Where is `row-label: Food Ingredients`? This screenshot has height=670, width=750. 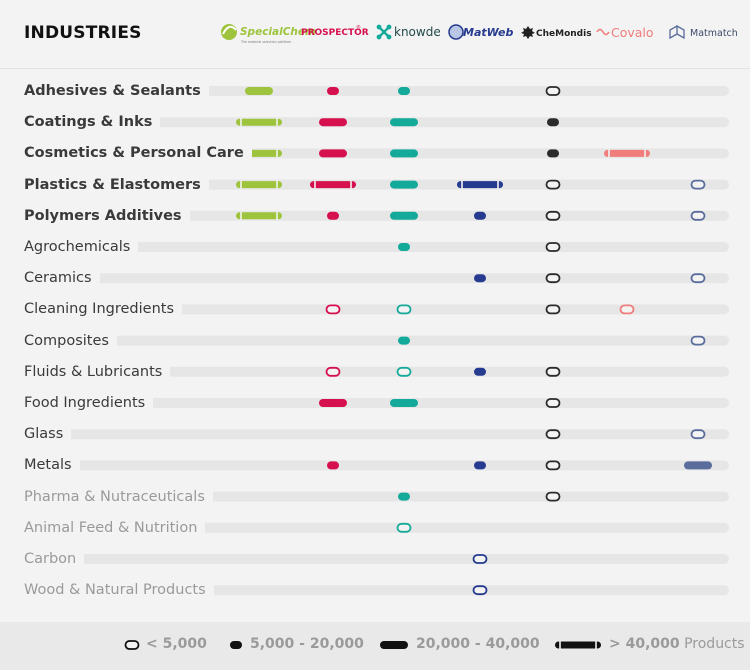 row-label: Food Ingredients is located at coordinates (89, 403).